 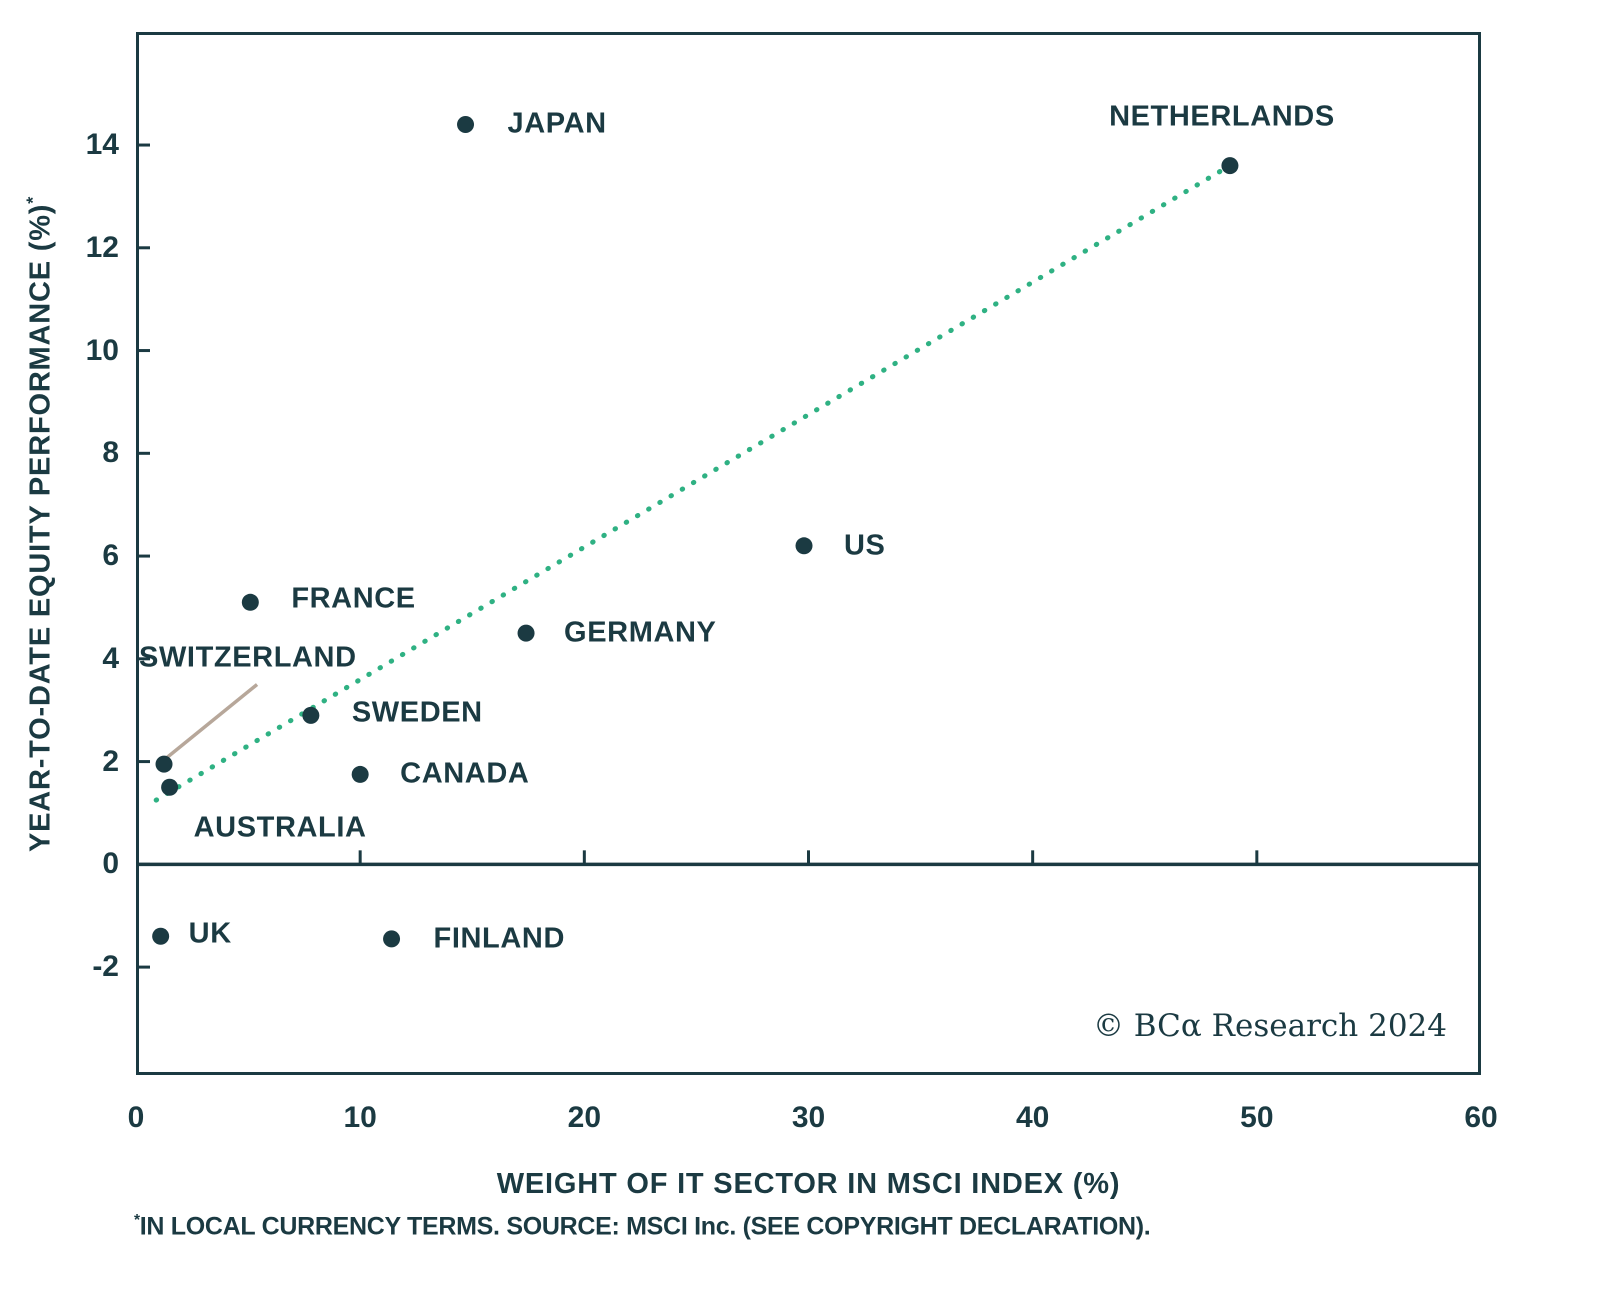 I want to click on y-tick-label-2: 2, so click(x=110, y=761).